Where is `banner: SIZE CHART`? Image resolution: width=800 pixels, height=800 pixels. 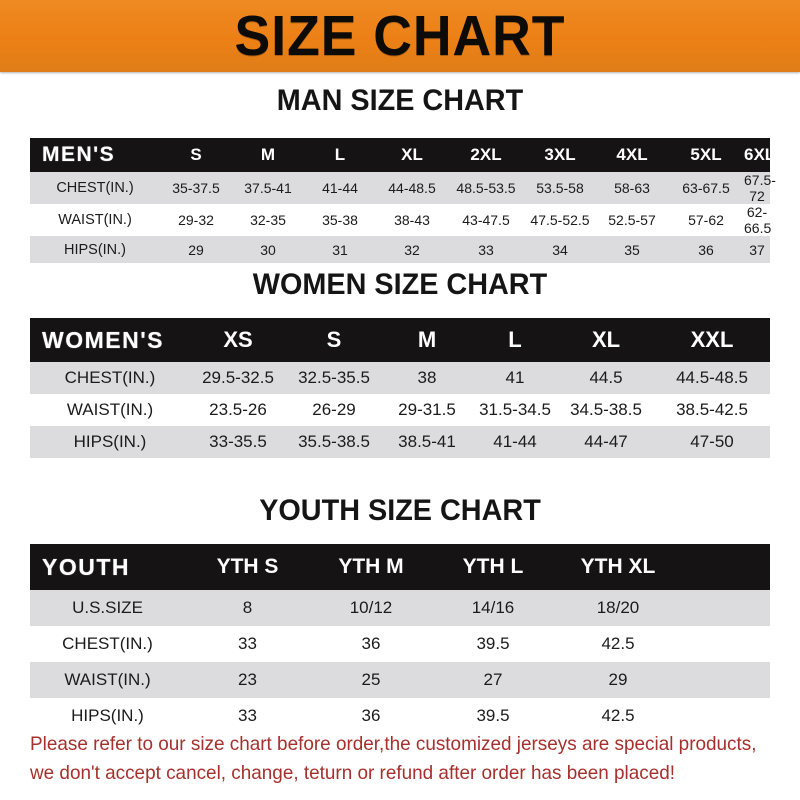 banner: SIZE CHART is located at coordinates (400, 36).